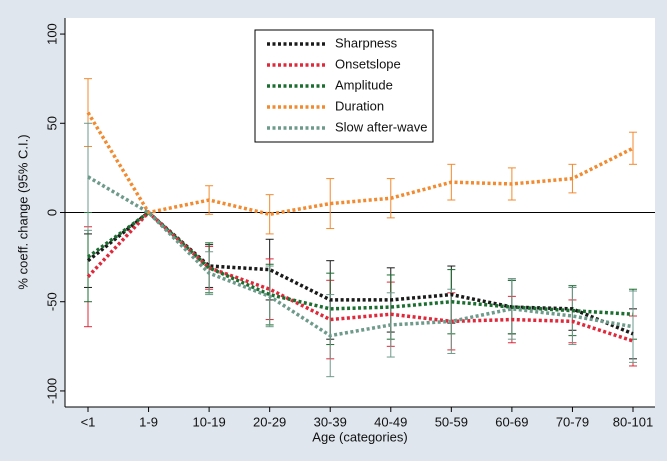  Describe the element at coordinates (269, 421) in the screenshot. I see `x-tick-label: 20-29` at that location.